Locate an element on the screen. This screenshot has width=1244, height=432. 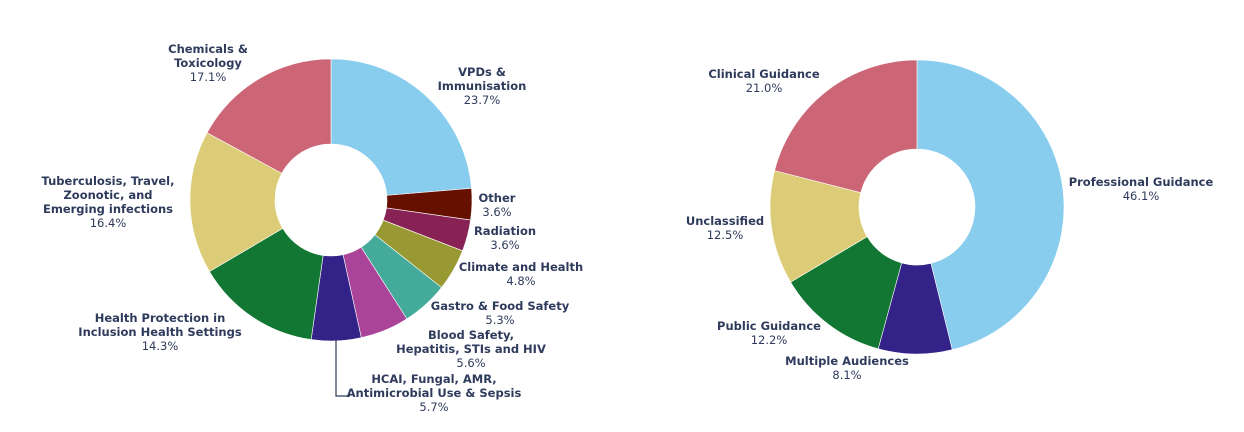
slice-label-blood-safety-hepatitis-stis-and-hiv: Blood Safety, Hepatitis, STIs and HIV 5.6% is located at coordinates (471, 349).